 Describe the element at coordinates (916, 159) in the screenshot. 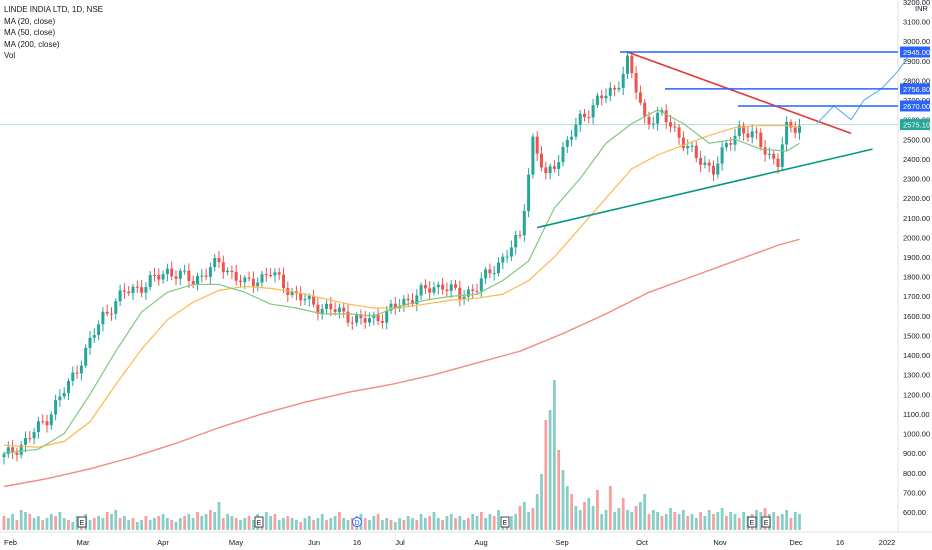

I see `y-tick-label: 2400.00` at that location.